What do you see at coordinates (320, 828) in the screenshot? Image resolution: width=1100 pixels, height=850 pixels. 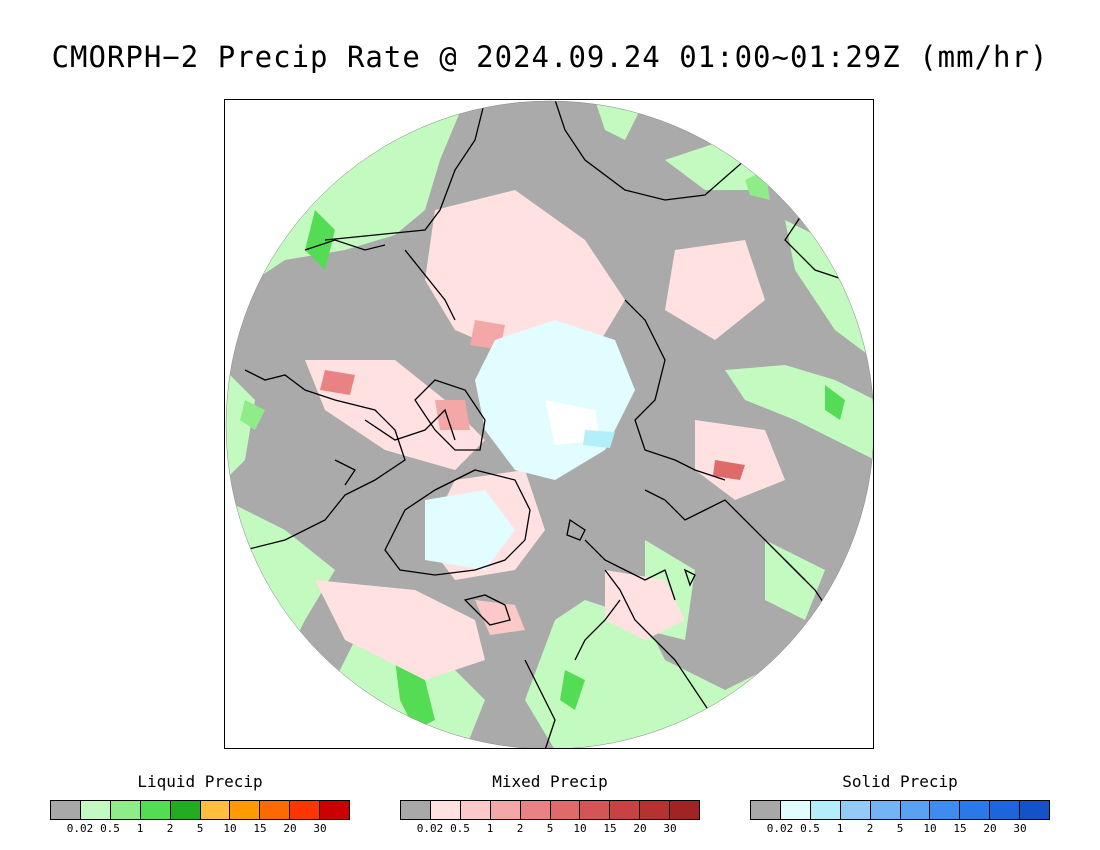 I see `legend-liquid-tick-label: 30` at bounding box center [320, 828].